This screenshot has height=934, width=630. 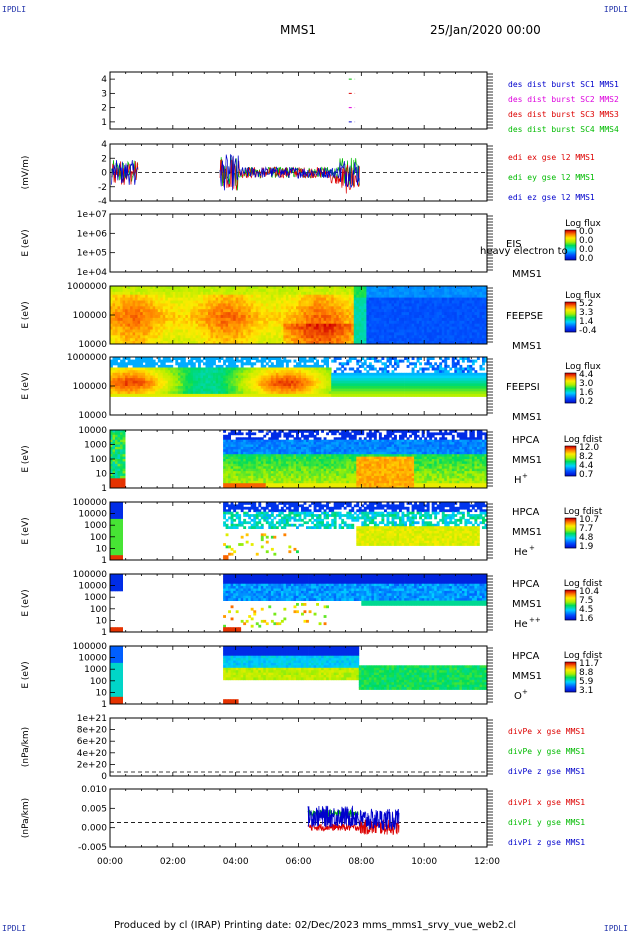 What do you see at coordinates (298, 243) in the screenshot?
I see `panel-frame-eis` at bounding box center [298, 243].